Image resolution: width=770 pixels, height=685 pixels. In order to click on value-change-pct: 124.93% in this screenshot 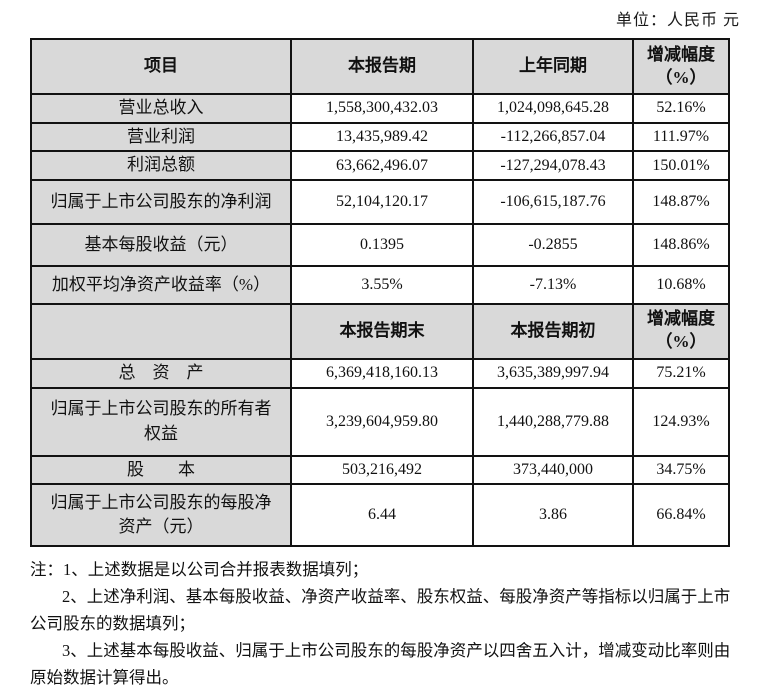, I will do `click(681, 421)`.